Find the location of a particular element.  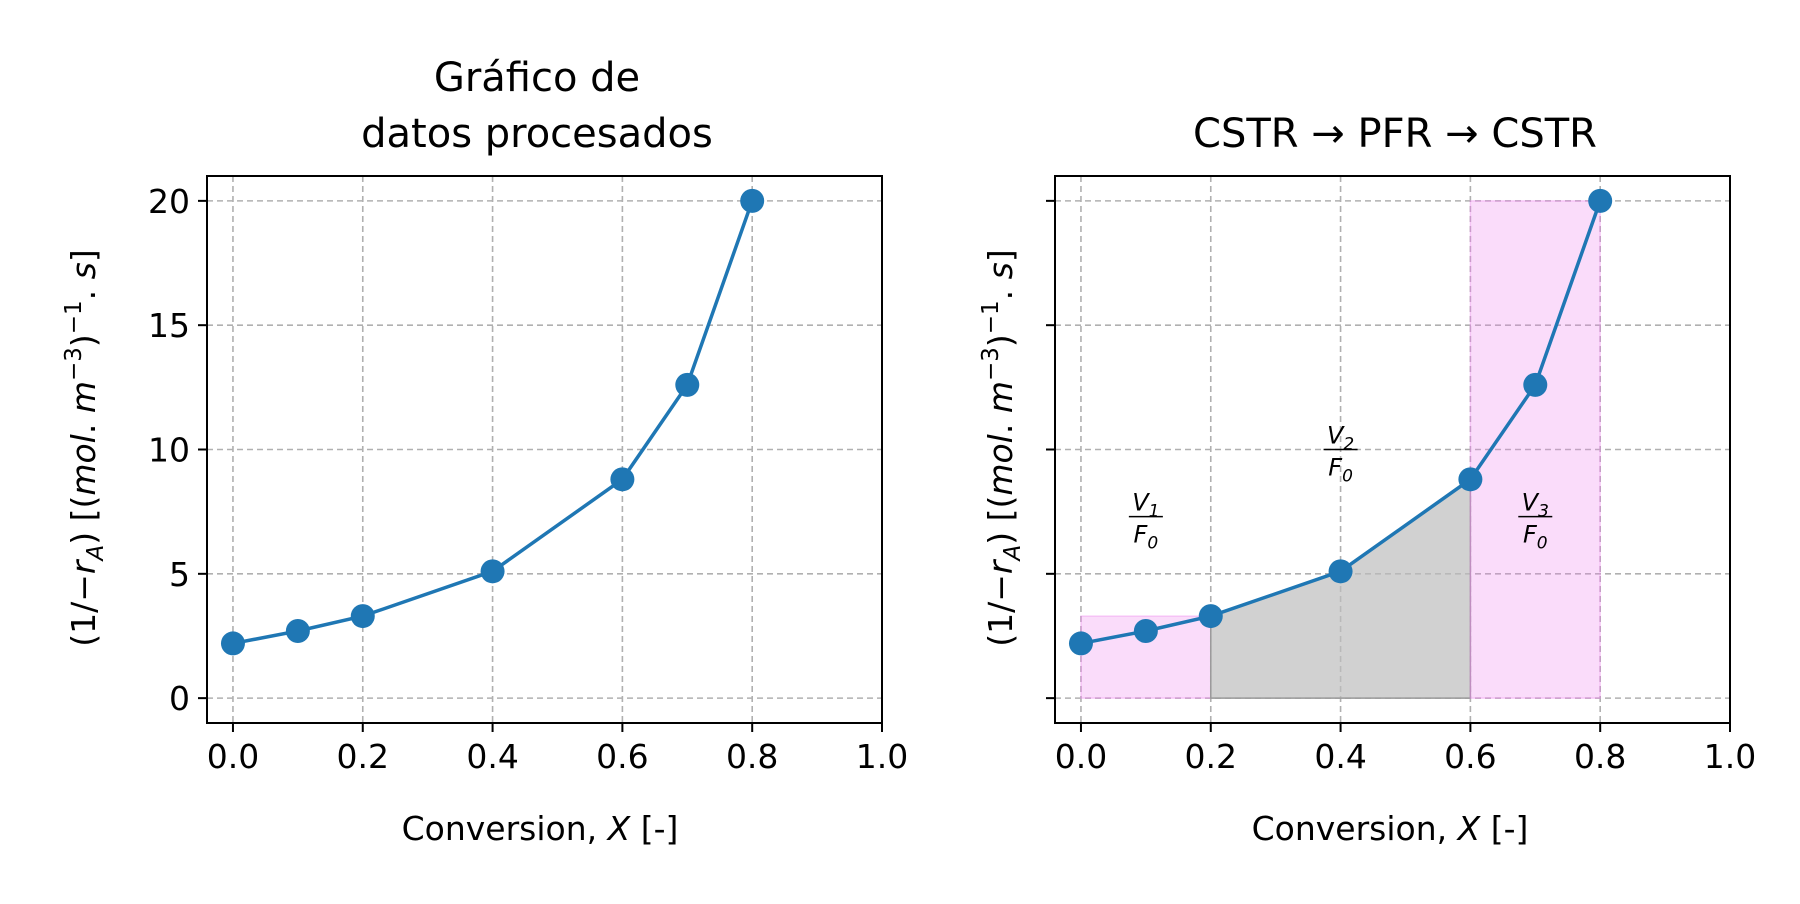

y-tick-label: 10 is located at coordinates (169, 450).